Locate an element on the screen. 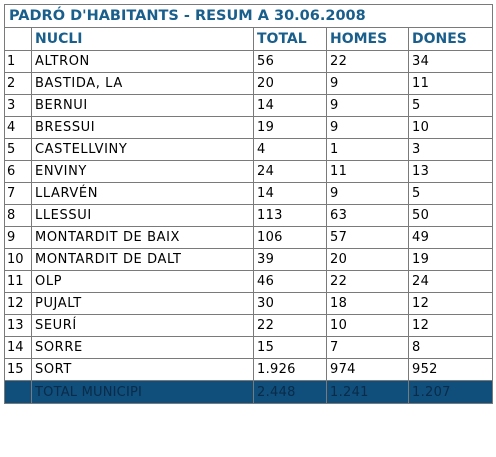 The width and height of the screenshot is (496, 457). cell-homes: 974 is located at coordinates (367, 369).